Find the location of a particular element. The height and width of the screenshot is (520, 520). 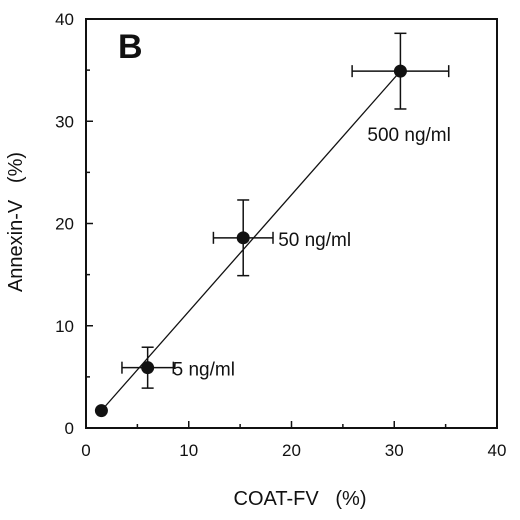

x-tick-label: 0 is located at coordinates (85, 450).